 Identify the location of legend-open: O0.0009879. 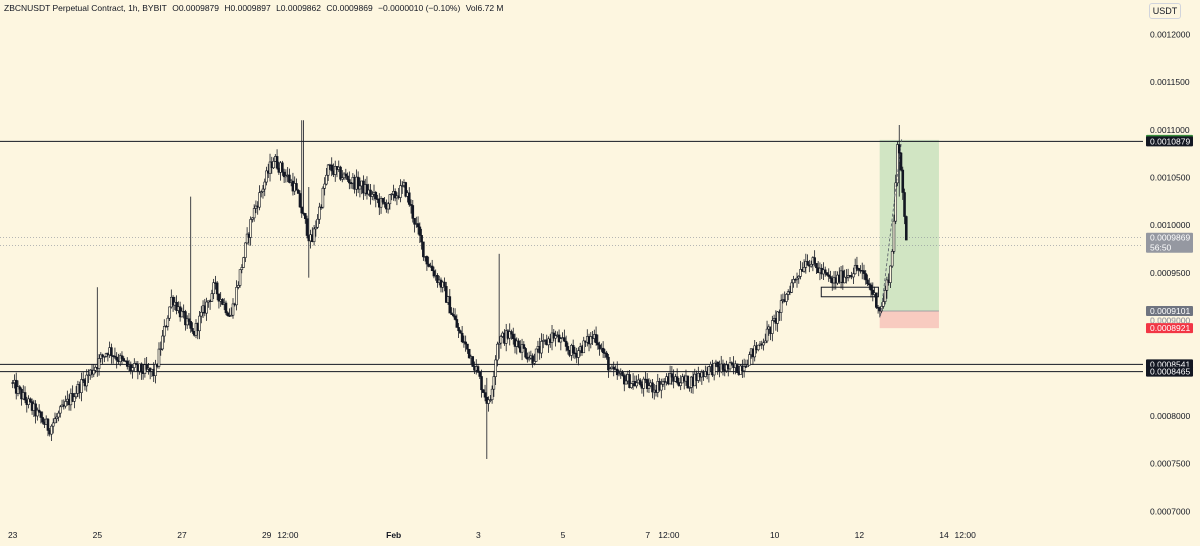
(195, 8).